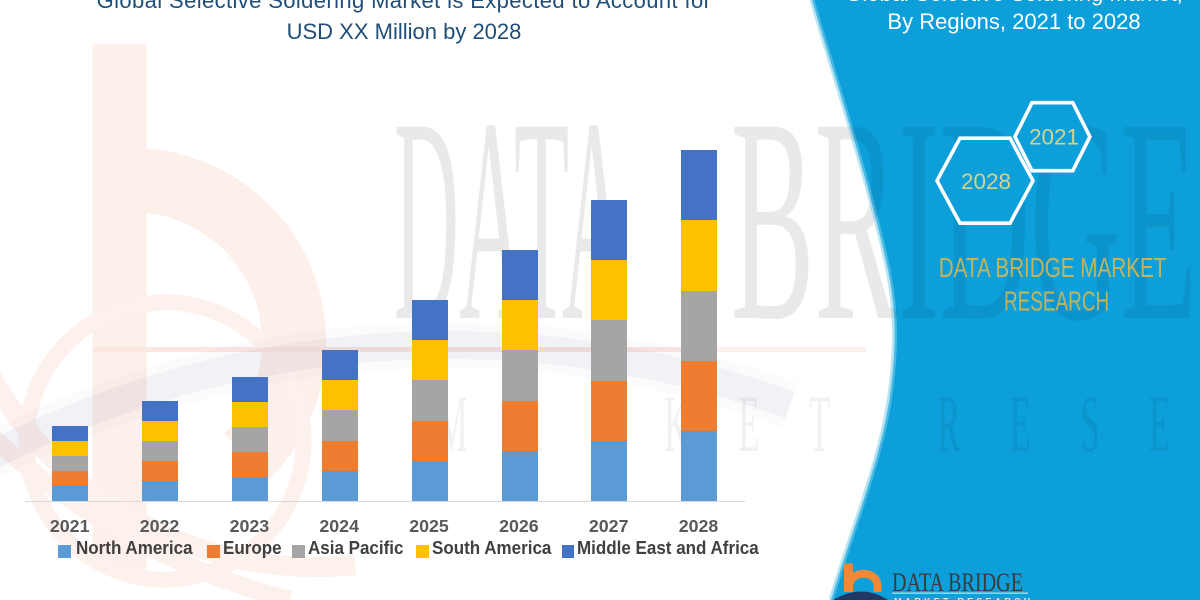 This screenshot has width=1200, height=600. Describe the element at coordinates (957, 581) in the screenshot. I see `svg-text: DATA BRIDGE` at that location.